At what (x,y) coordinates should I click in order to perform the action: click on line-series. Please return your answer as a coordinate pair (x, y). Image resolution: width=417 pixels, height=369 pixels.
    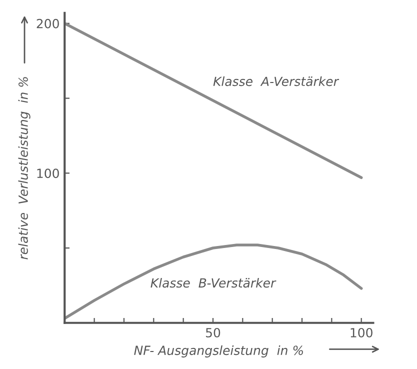
    Looking at the image, I should click on (213, 282).